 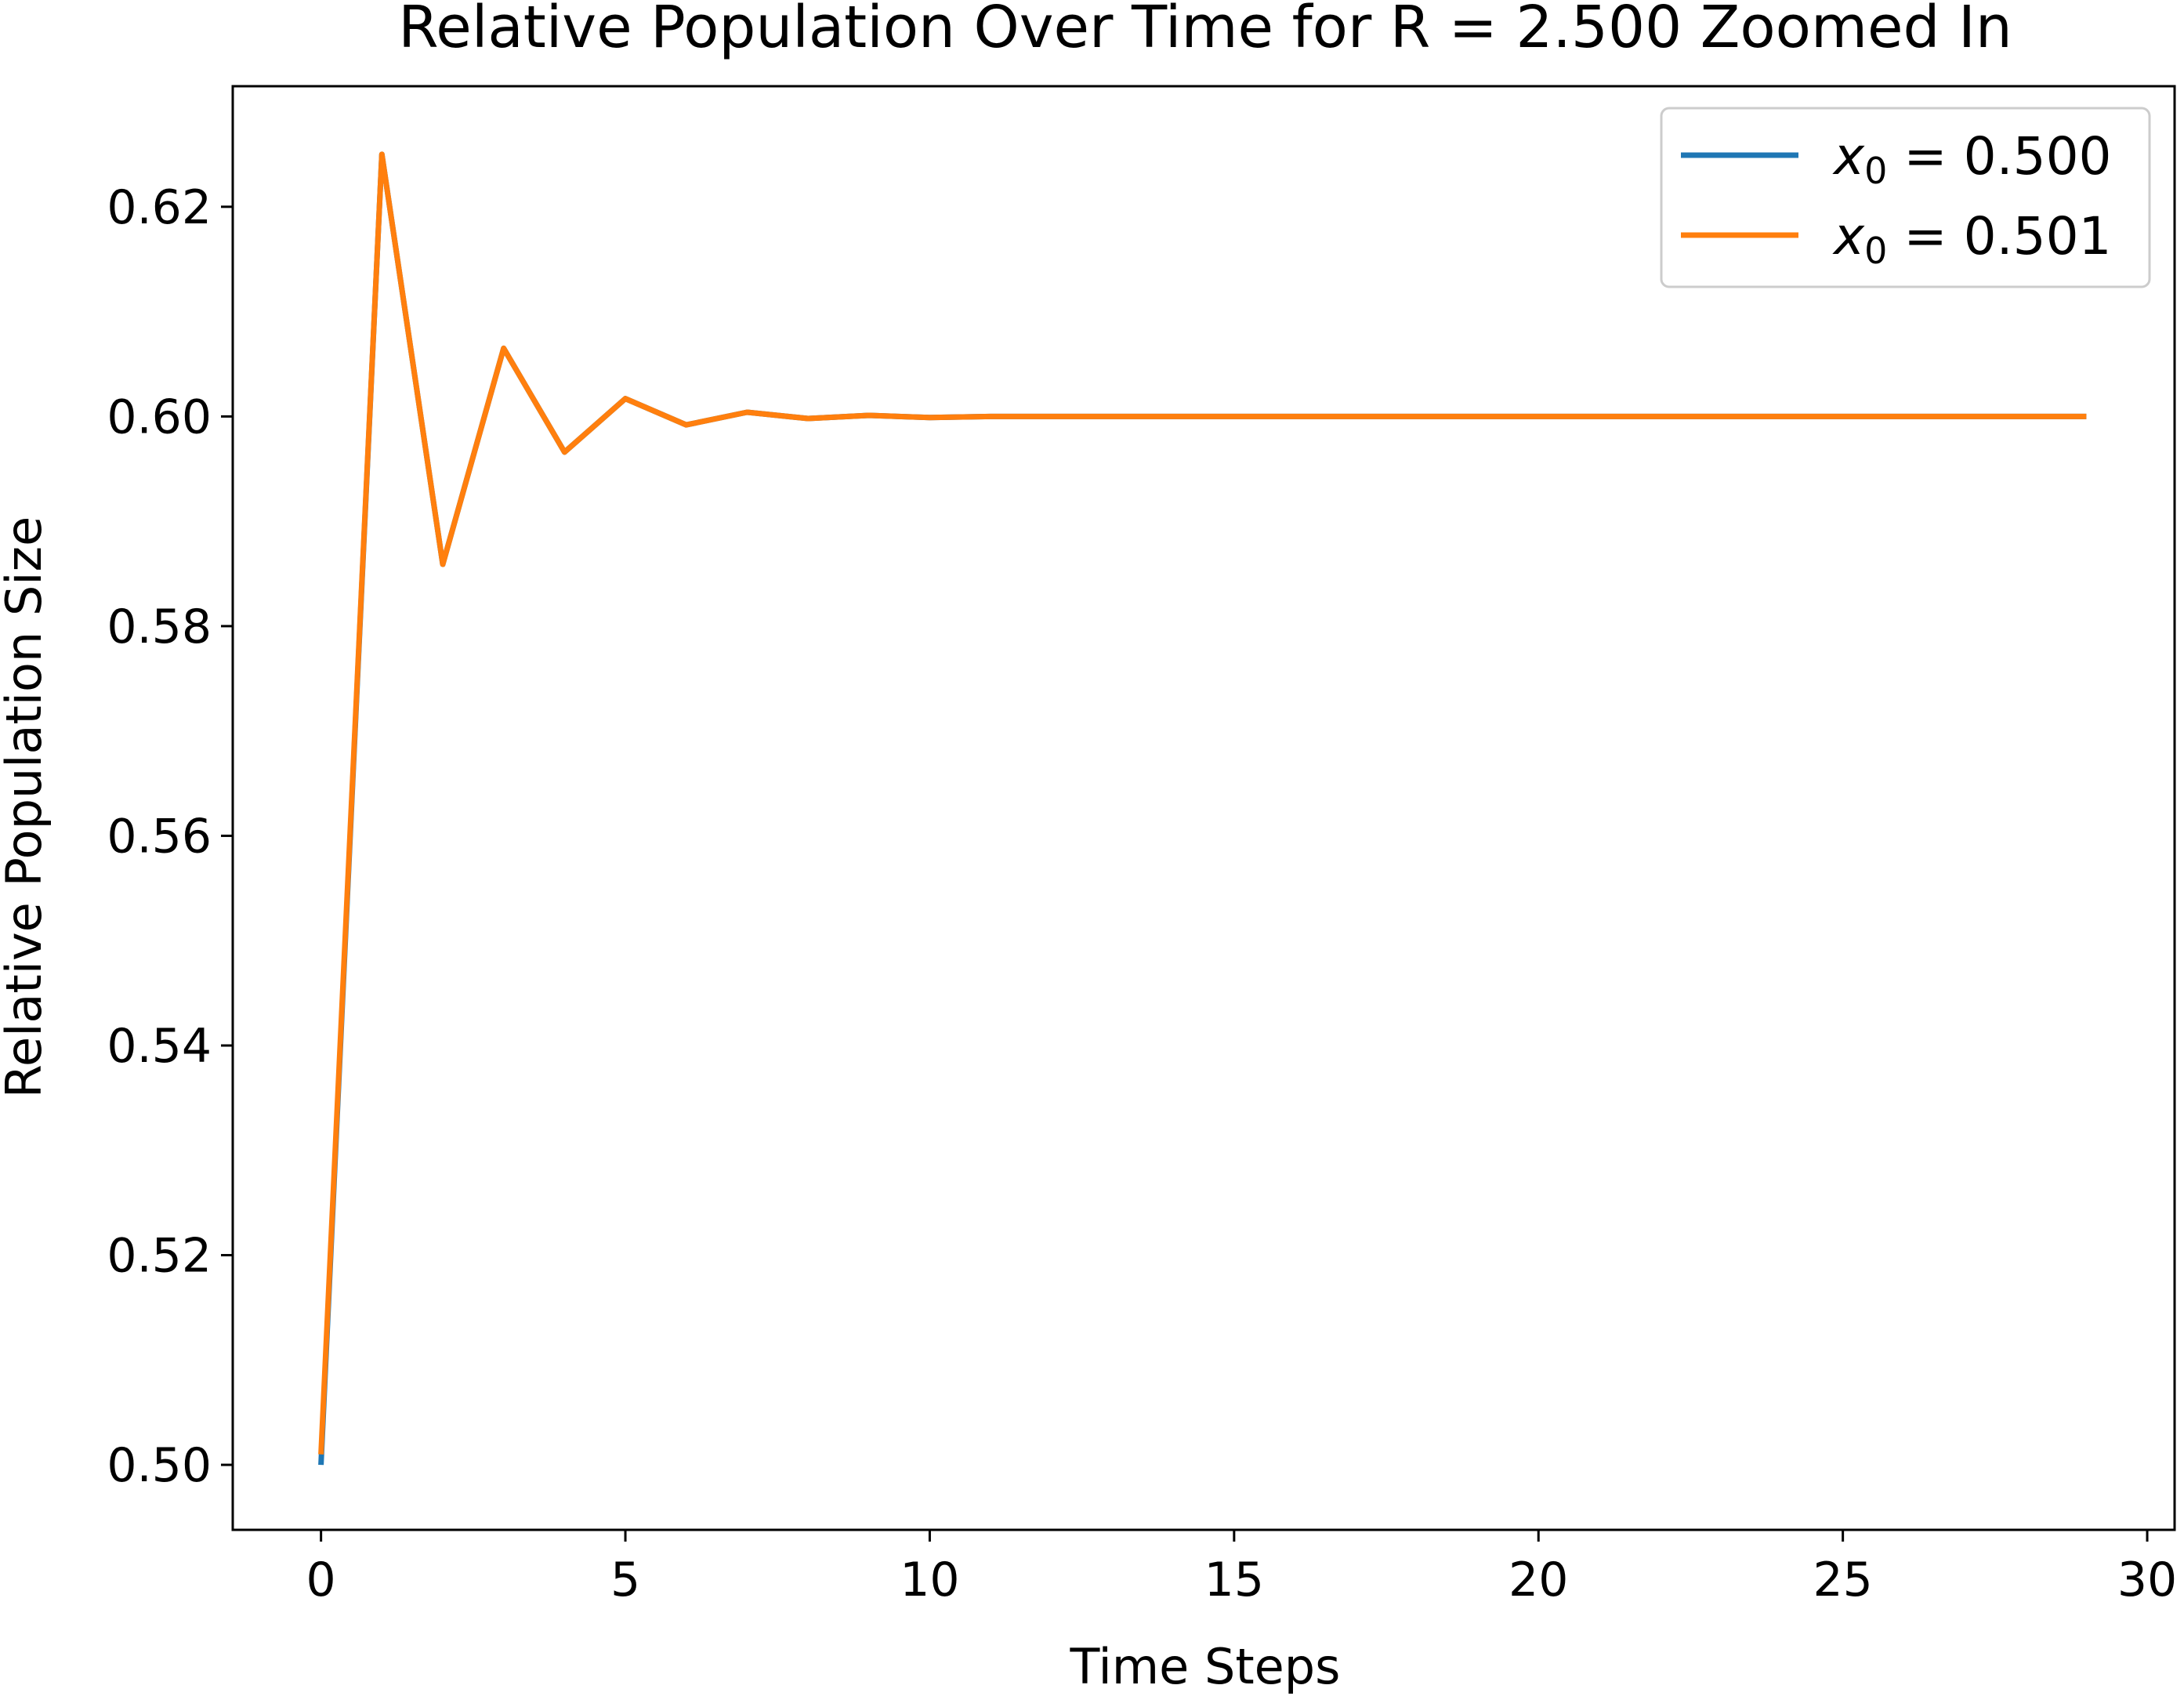 I want to click on legend-label-1: x0 = 0.500, so click(x=1972, y=159).